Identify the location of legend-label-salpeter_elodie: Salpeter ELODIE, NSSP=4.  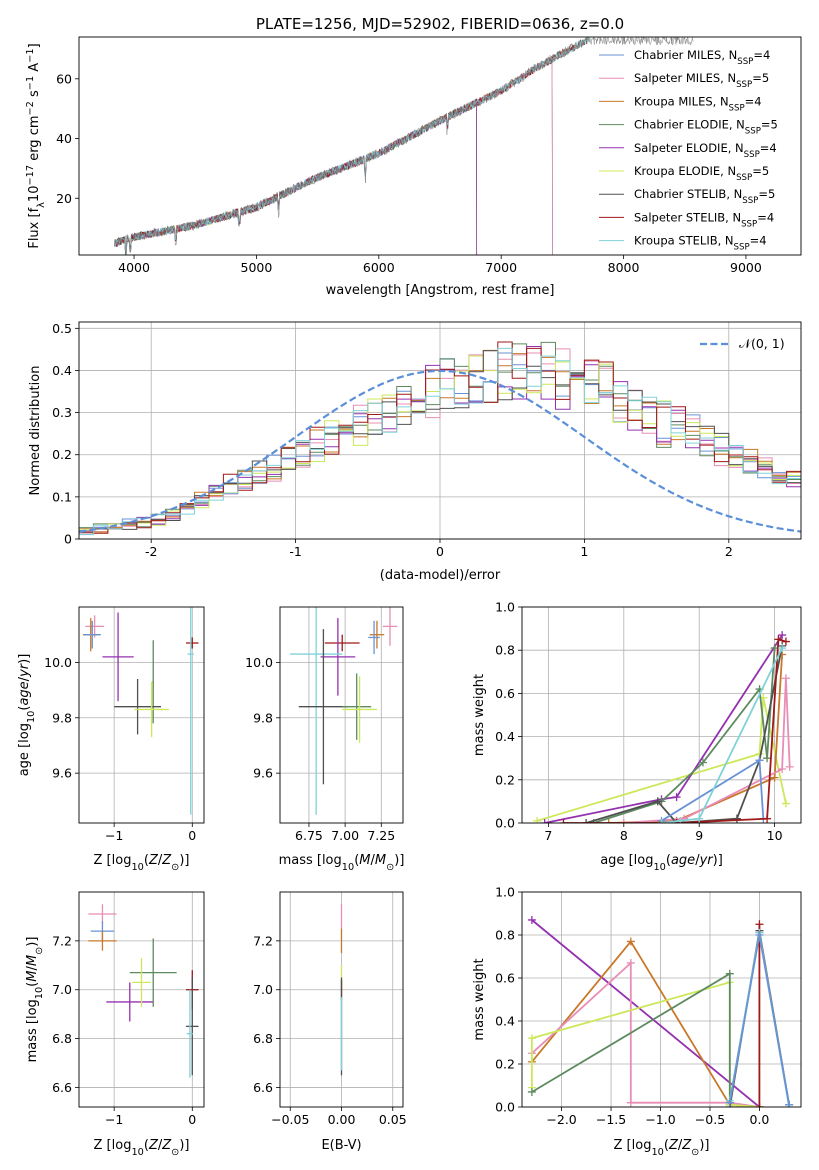
(705, 150).